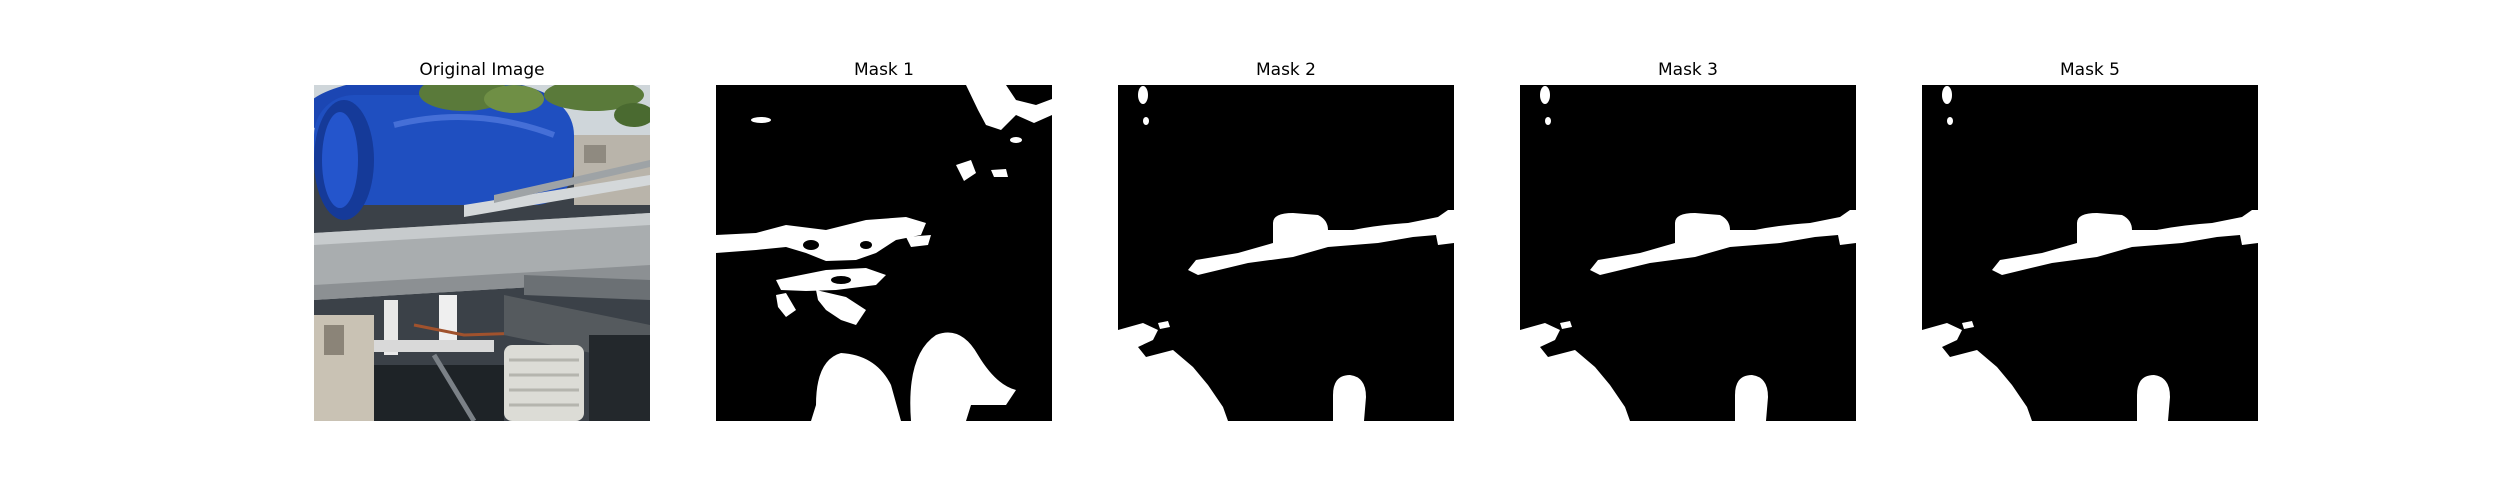  I want to click on mask-1-image, so click(884, 253).